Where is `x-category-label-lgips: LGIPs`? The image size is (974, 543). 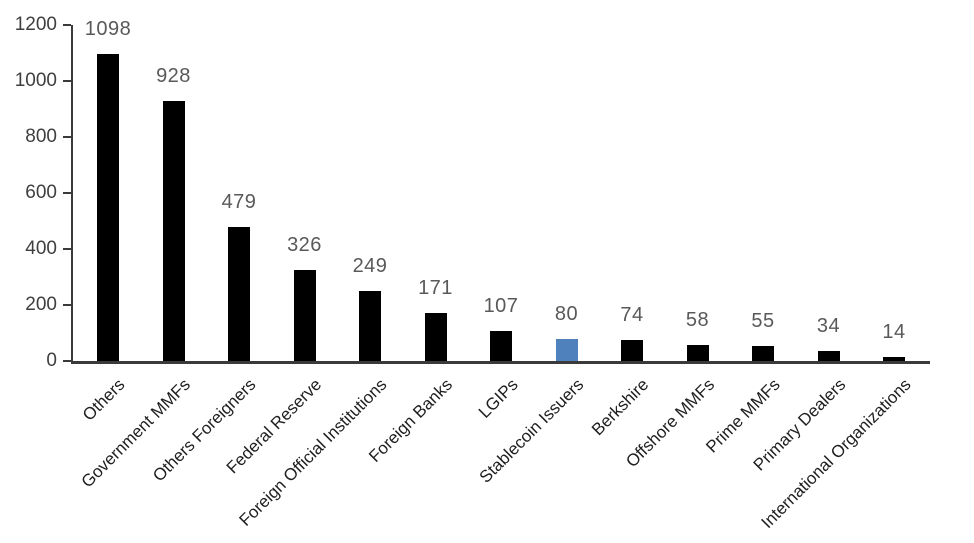 x-category-label-lgips: LGIPs is located at coordinates (498, 398).